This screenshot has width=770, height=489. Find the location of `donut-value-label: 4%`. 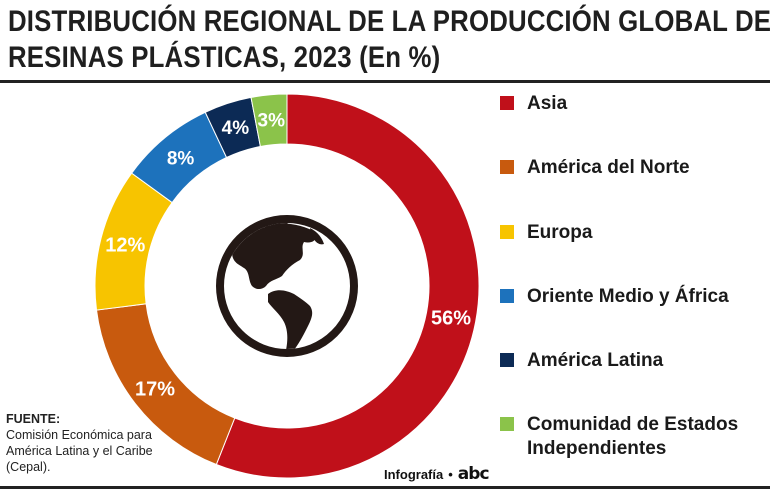

donut-value-label: 4% is located at coordinates (236, 128).